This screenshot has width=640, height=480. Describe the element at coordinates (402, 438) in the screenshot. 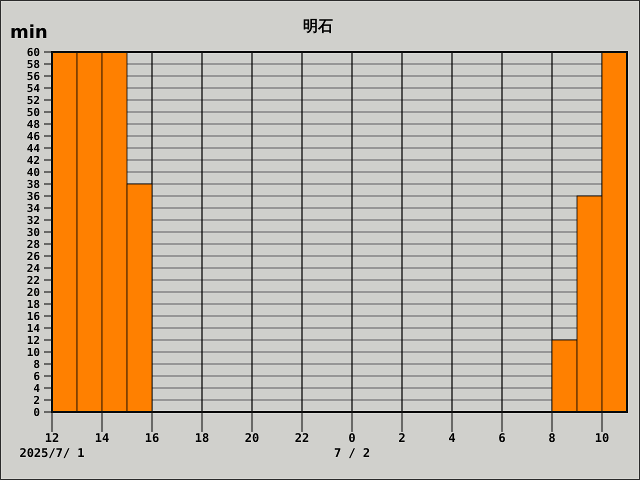

I see `x-tick-label: 2` at that location.